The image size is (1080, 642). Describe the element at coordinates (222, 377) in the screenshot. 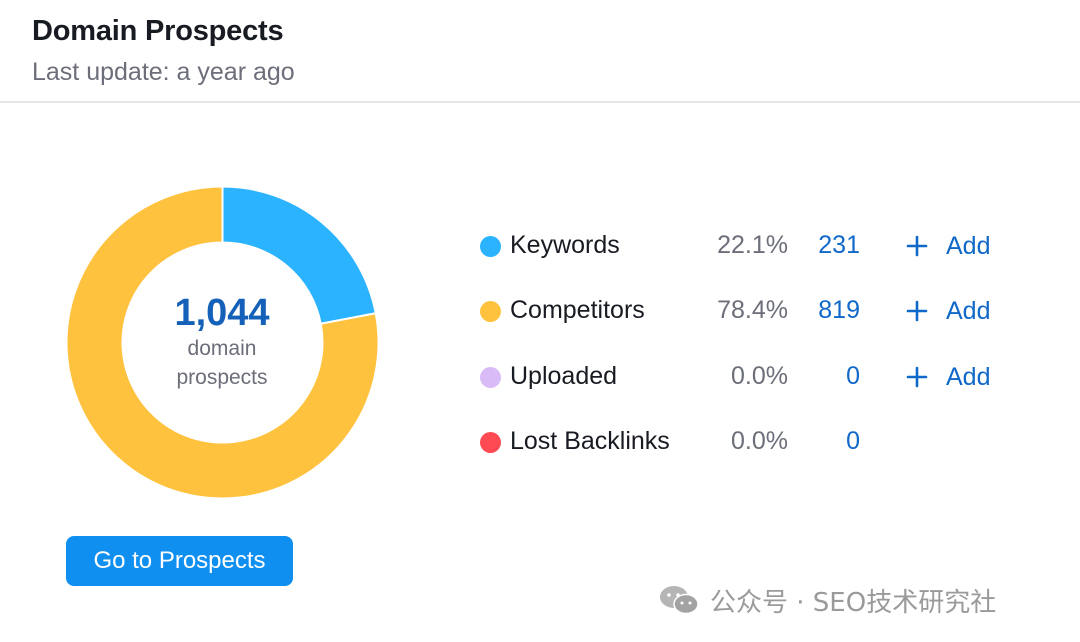

I see `total-label-line2: prospects` at that location.